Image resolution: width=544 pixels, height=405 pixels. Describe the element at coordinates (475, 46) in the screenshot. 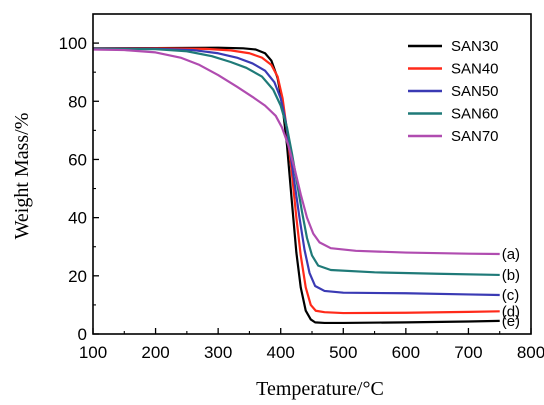

I see `legend-label: SAN30` at that location.